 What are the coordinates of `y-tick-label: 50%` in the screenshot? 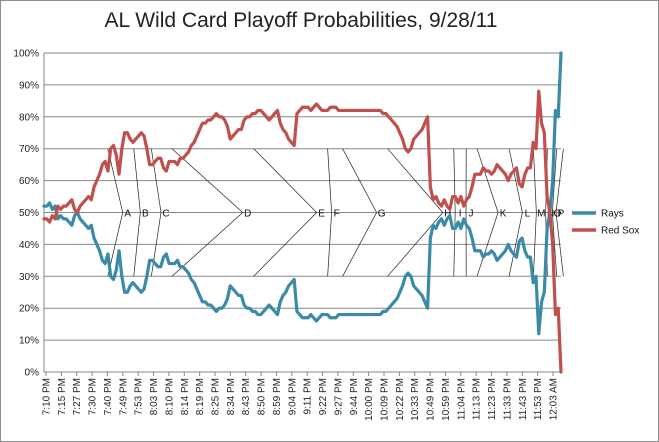 It's located at (29, 213).